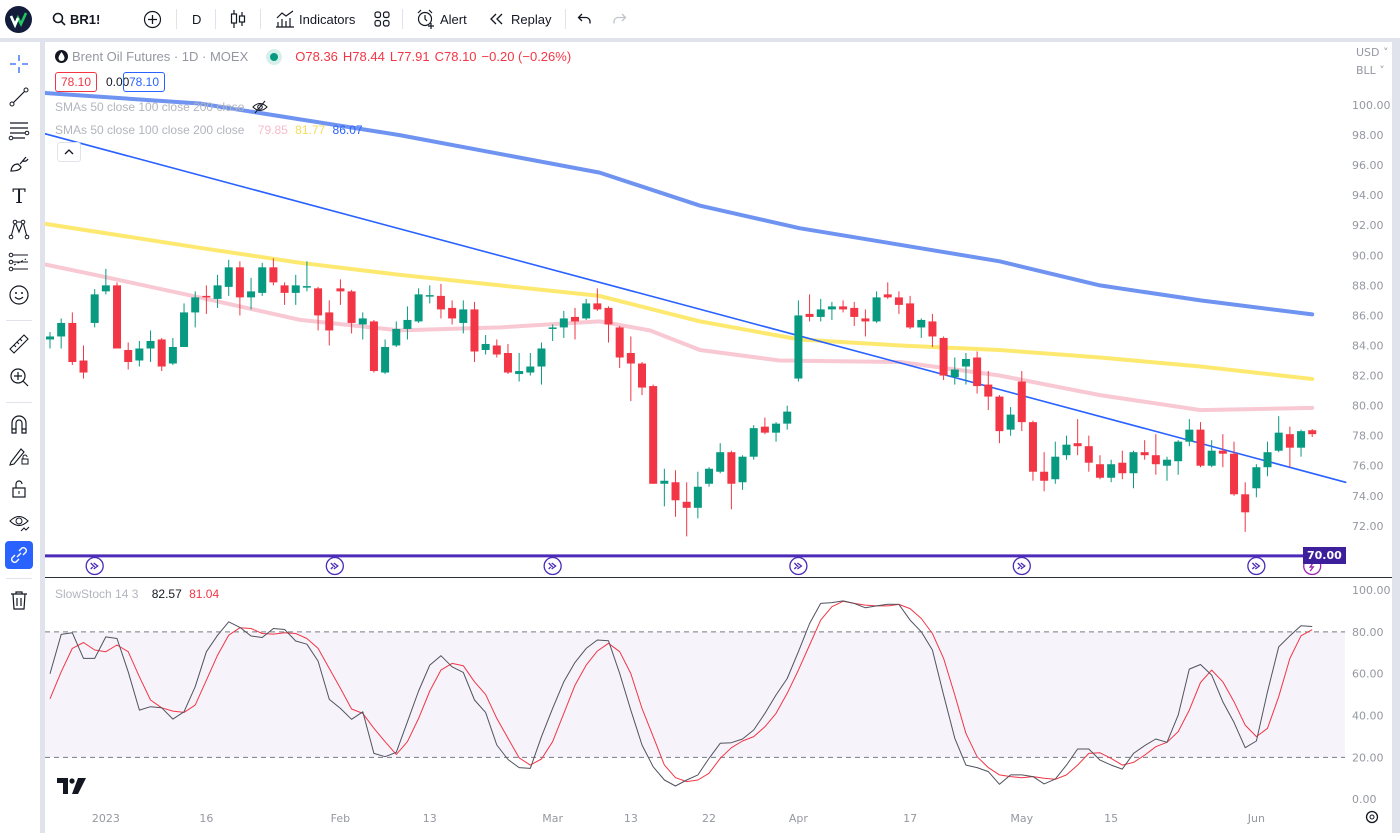  I want to click on interval-button: D, so click(196, 19).